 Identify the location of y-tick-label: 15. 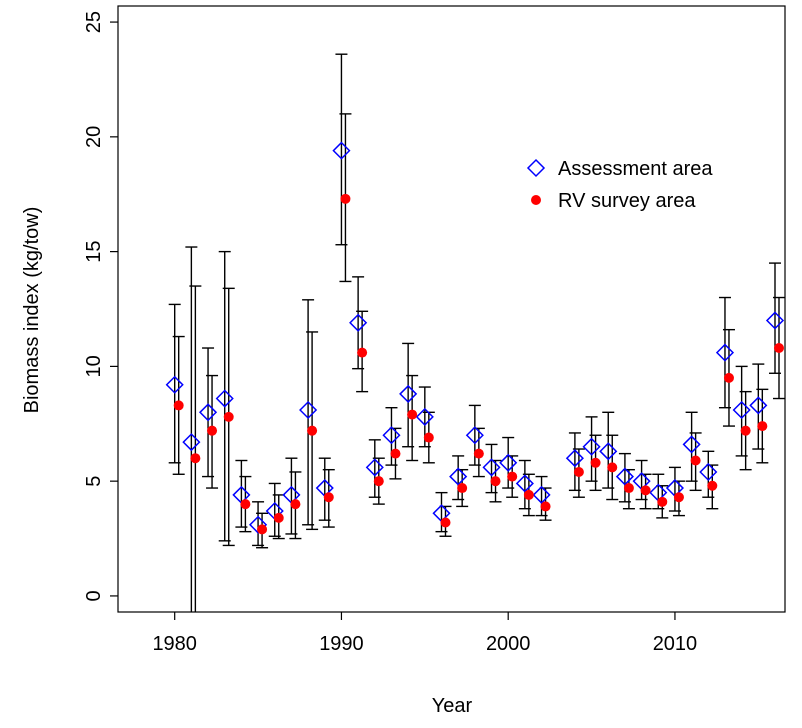
(94, 251).